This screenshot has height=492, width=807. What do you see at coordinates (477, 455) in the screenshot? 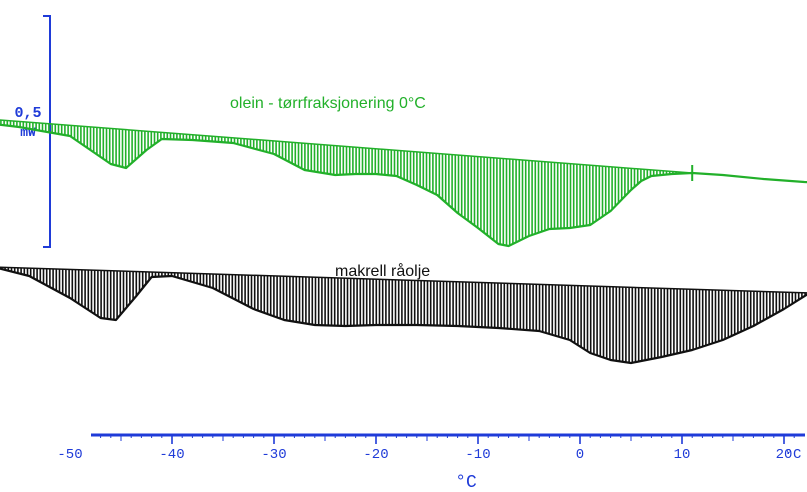
I see `x-tick-label: -10` at bounding box center [477, 455].